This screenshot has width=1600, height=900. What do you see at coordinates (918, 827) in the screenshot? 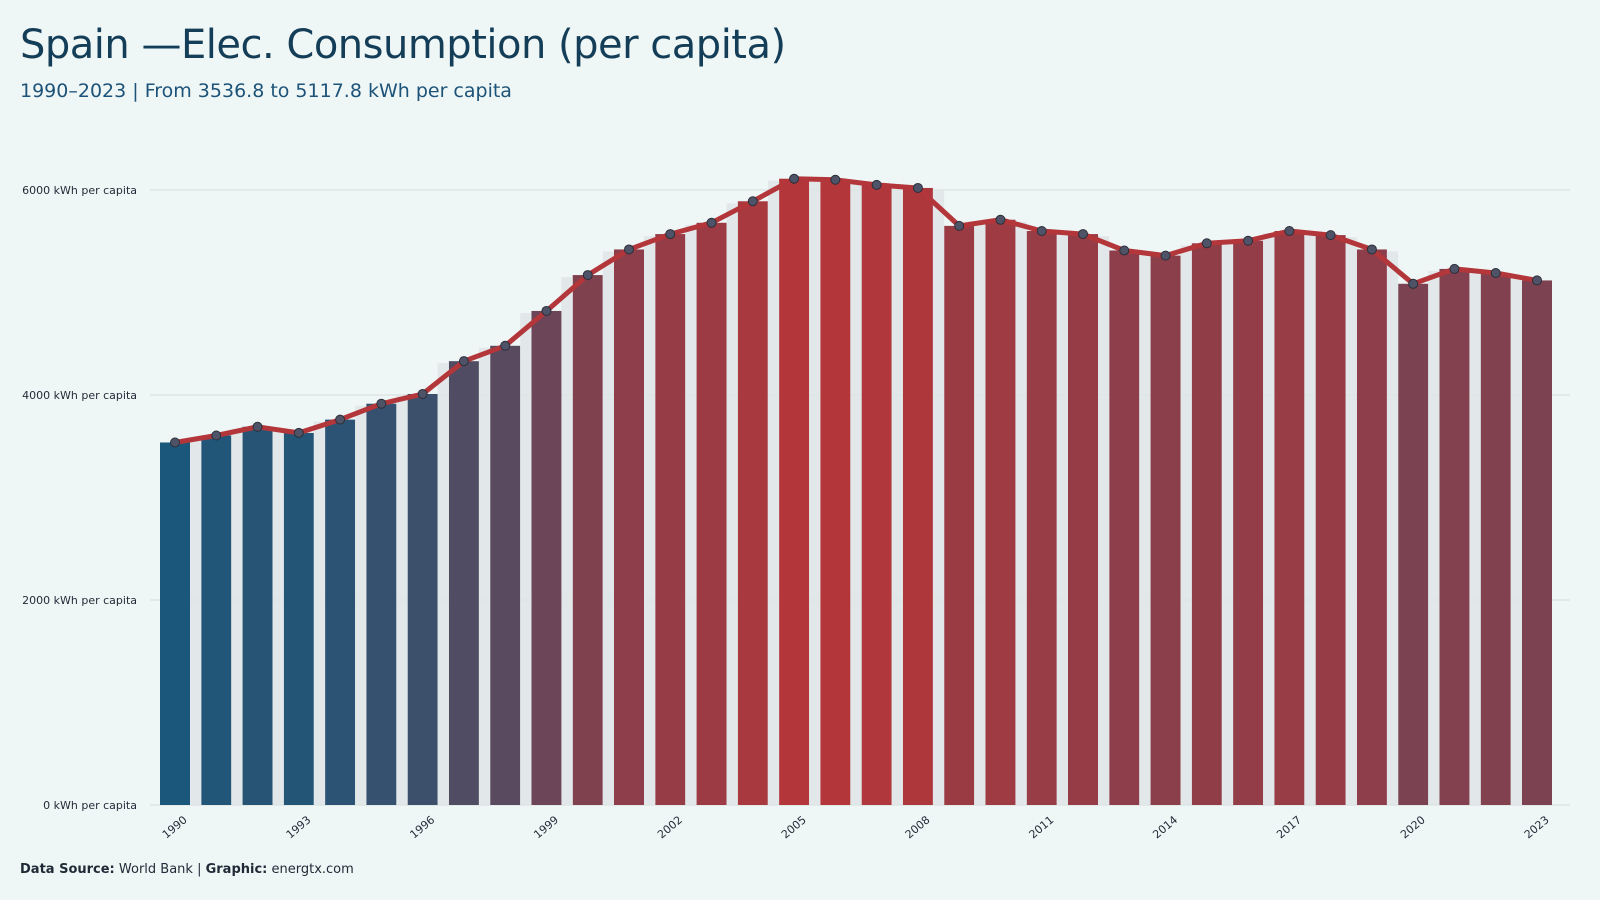
I see `x-tick-label: 2008` at bounding box center [918, 827].